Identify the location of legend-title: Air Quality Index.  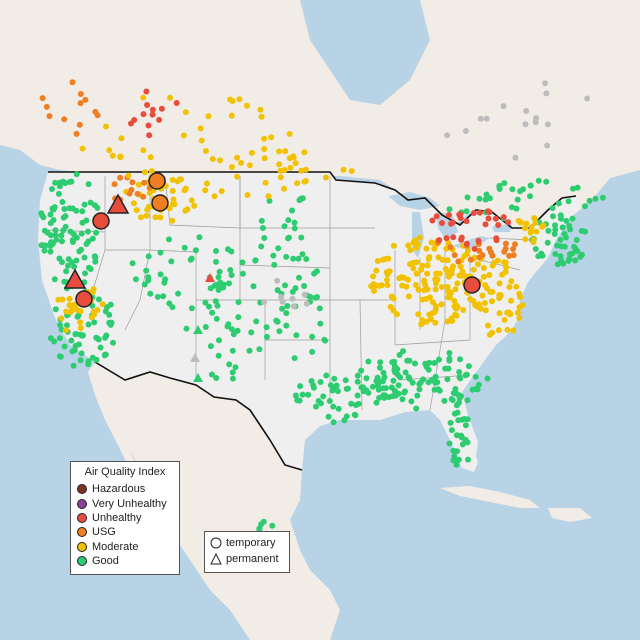
(125, 472).